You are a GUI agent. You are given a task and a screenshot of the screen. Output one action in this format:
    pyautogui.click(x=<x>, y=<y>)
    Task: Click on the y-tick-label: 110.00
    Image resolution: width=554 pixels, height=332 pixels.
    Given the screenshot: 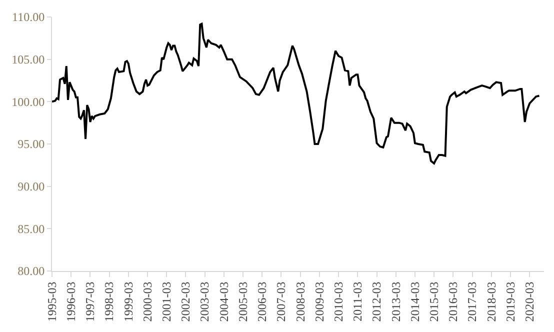 What is the action you would take?
    pyautogui.click(x=28, y=17)
    